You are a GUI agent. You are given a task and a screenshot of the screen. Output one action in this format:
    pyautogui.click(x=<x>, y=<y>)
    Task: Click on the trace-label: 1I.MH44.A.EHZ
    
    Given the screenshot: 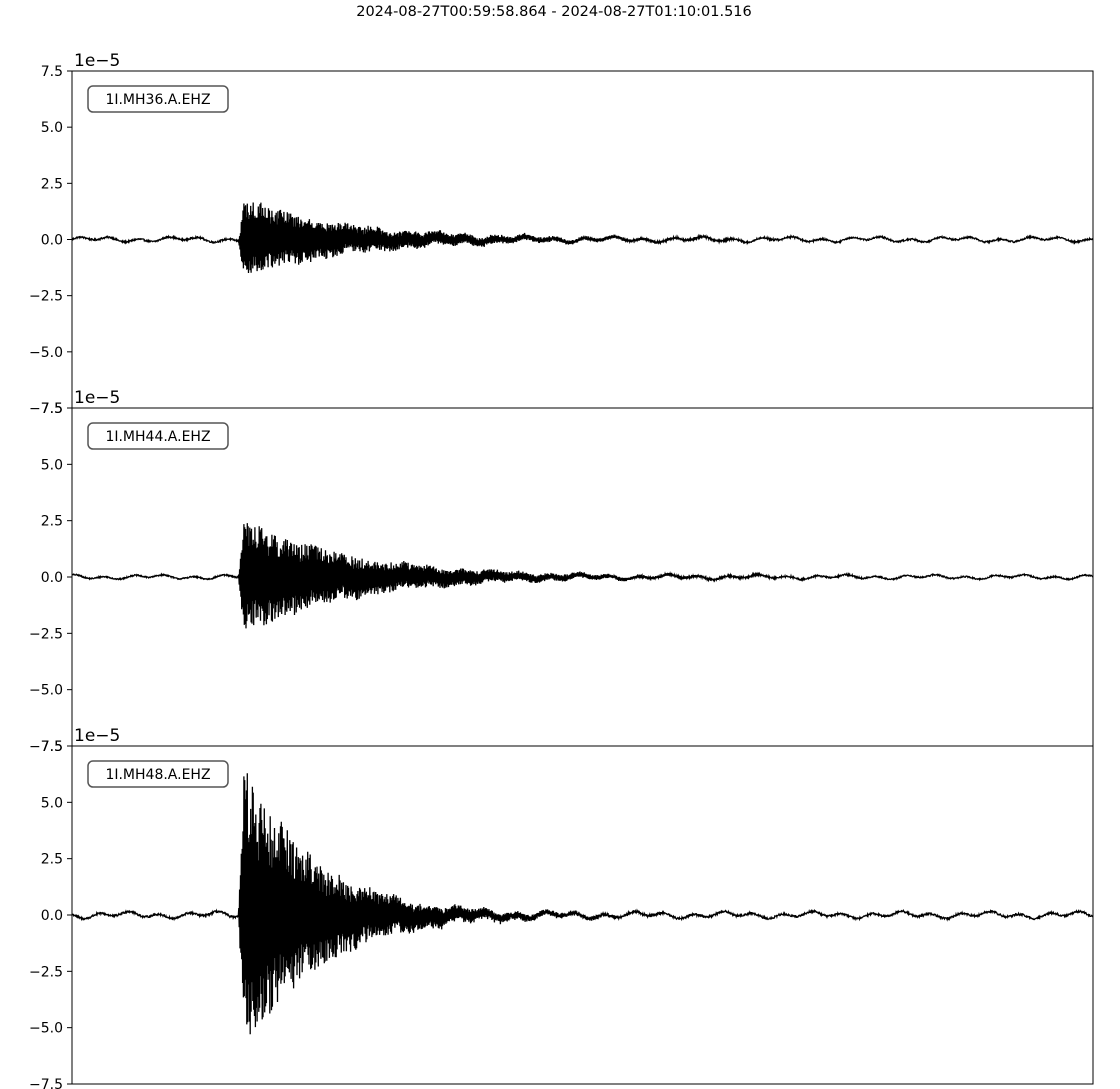 What is the action you would take?
    pyautogui.click(x=157, y=437)
    